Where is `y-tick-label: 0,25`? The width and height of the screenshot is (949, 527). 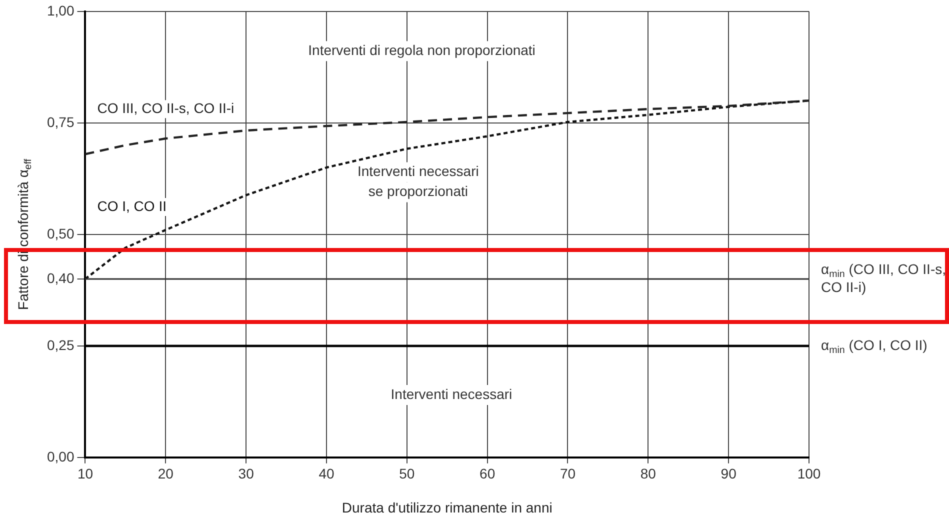 y-tick-label: 0,25 is located at coordinates (60, 344).